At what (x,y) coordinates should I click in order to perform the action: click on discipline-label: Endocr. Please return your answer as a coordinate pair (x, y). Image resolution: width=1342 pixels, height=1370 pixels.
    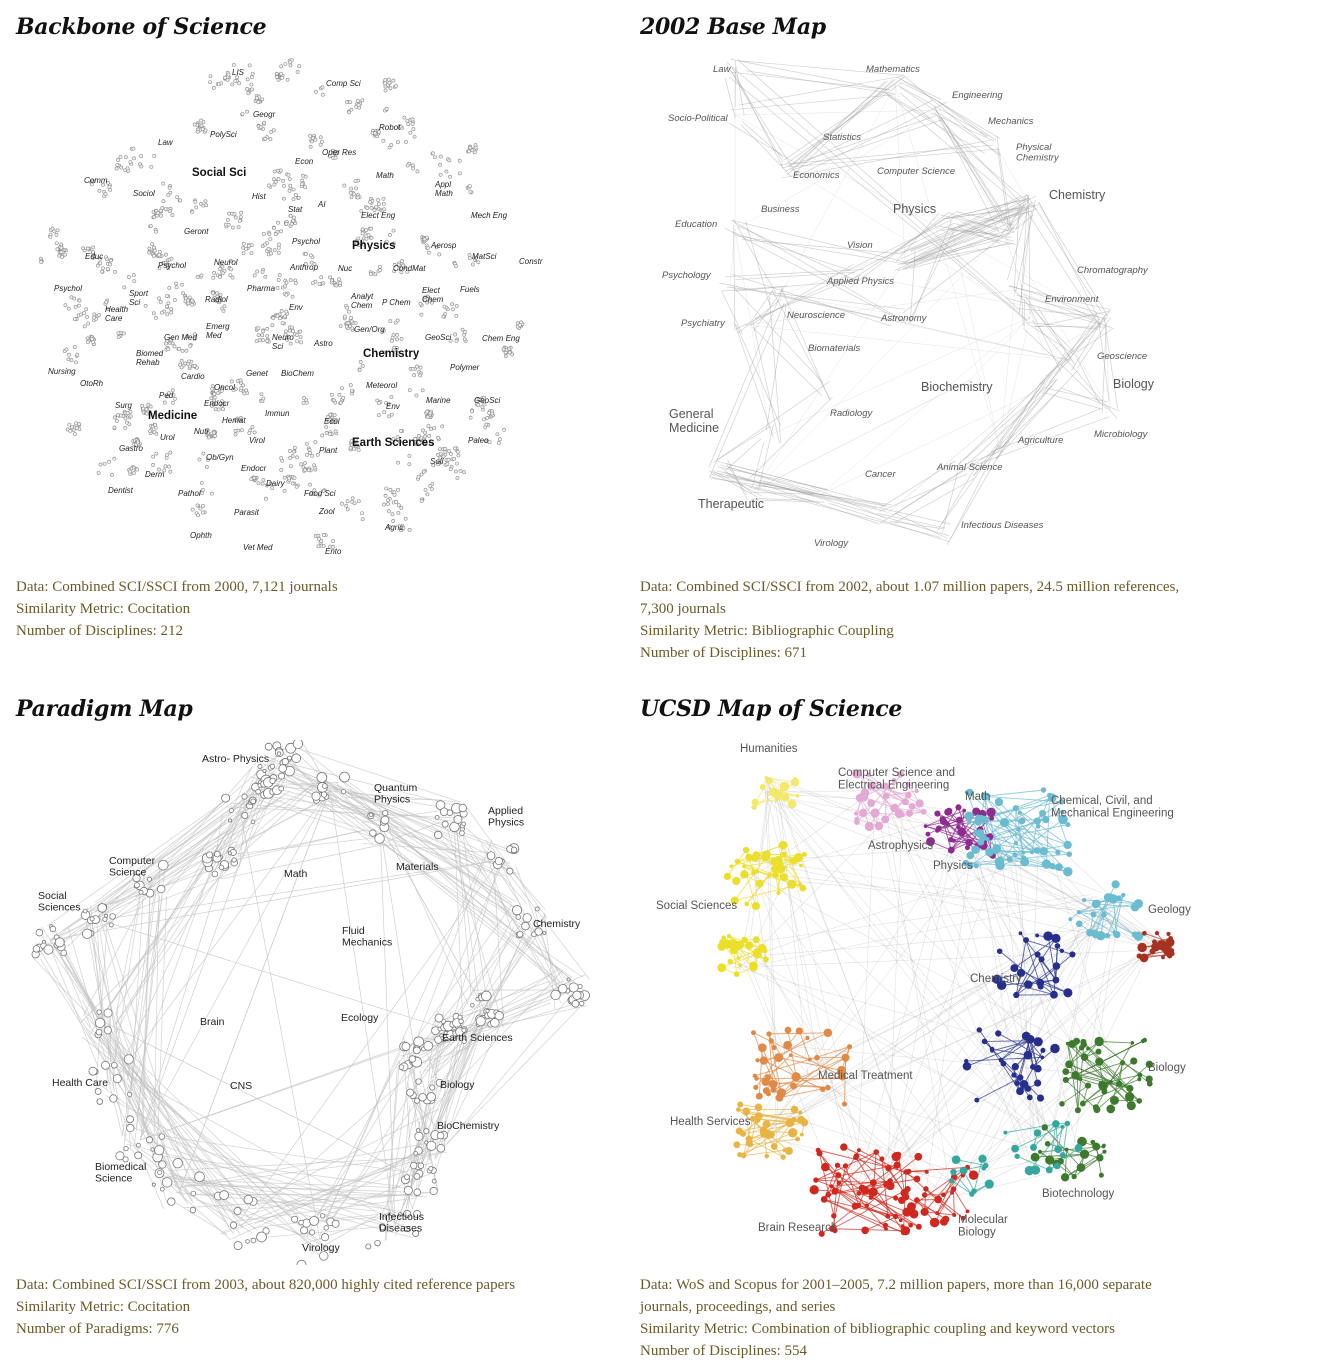
    Looking at the image, I should click on (217, 403).